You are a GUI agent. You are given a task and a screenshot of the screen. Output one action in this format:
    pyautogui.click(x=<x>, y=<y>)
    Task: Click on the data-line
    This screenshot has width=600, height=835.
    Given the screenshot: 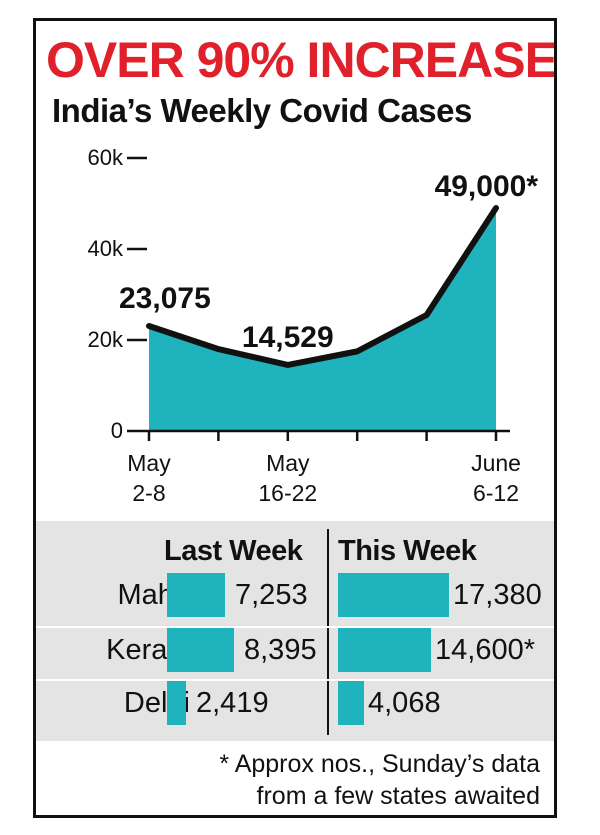 What is the action you would take?
    pyautogui.click(x=322, y=286)
    